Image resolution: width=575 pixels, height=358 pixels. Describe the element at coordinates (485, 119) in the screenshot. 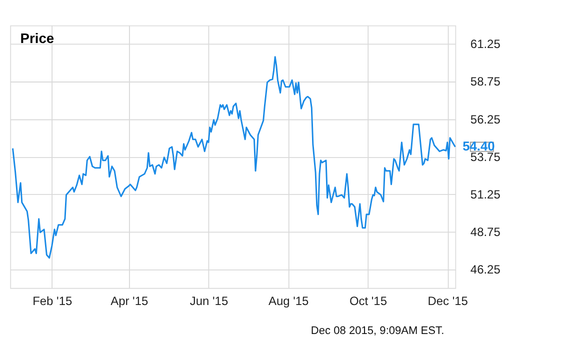

I see `y-tick-label: 56.25` at that location.